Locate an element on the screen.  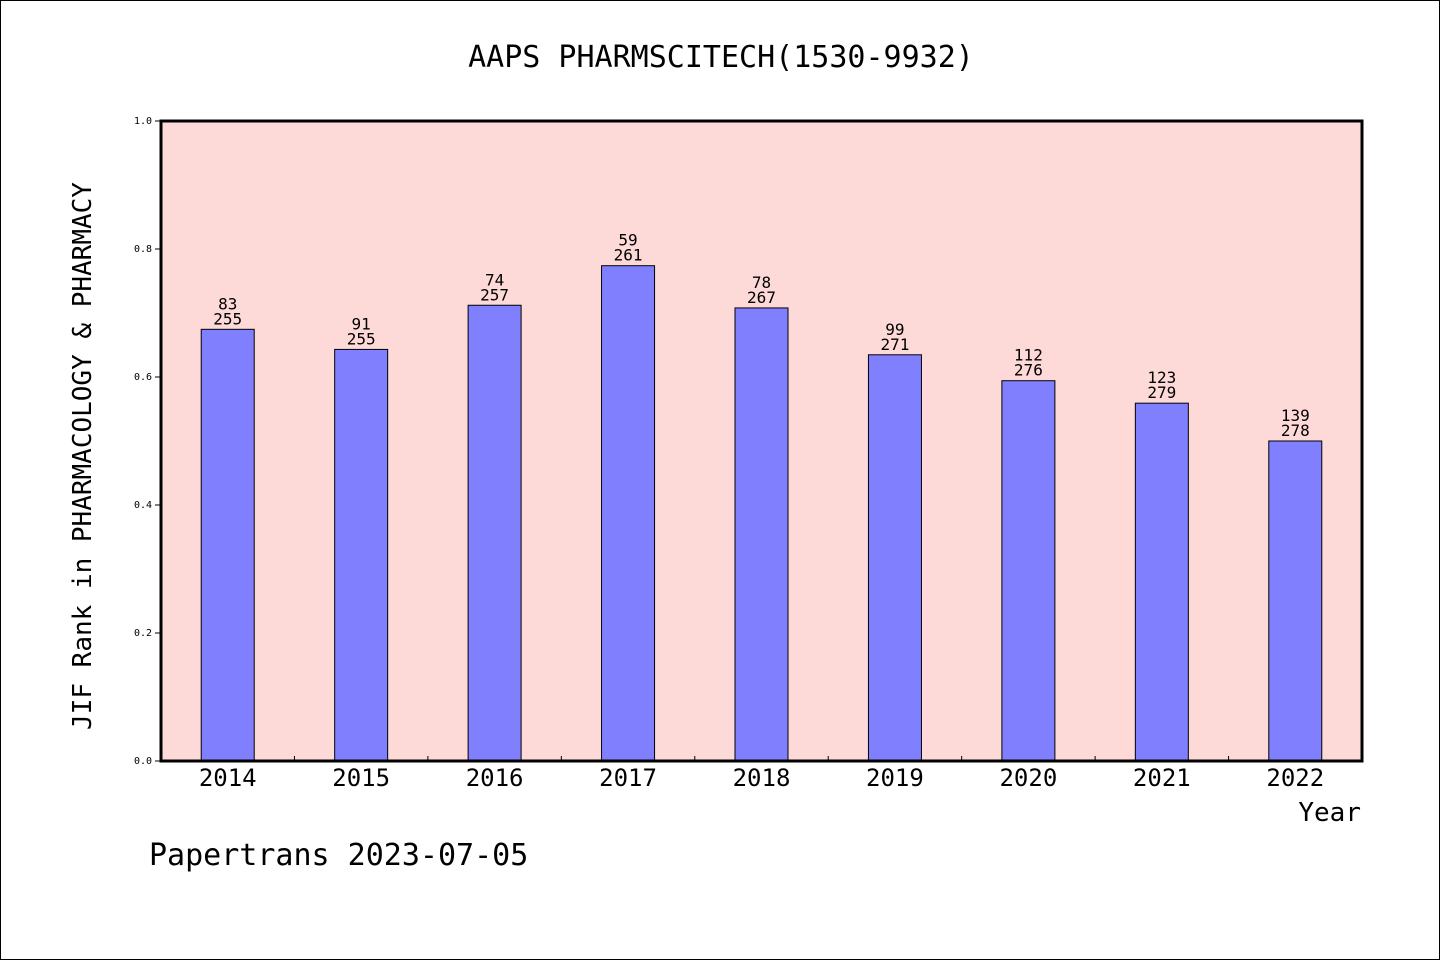
bar-label-rank-2016: 74 is located at coordinates (494, 279).